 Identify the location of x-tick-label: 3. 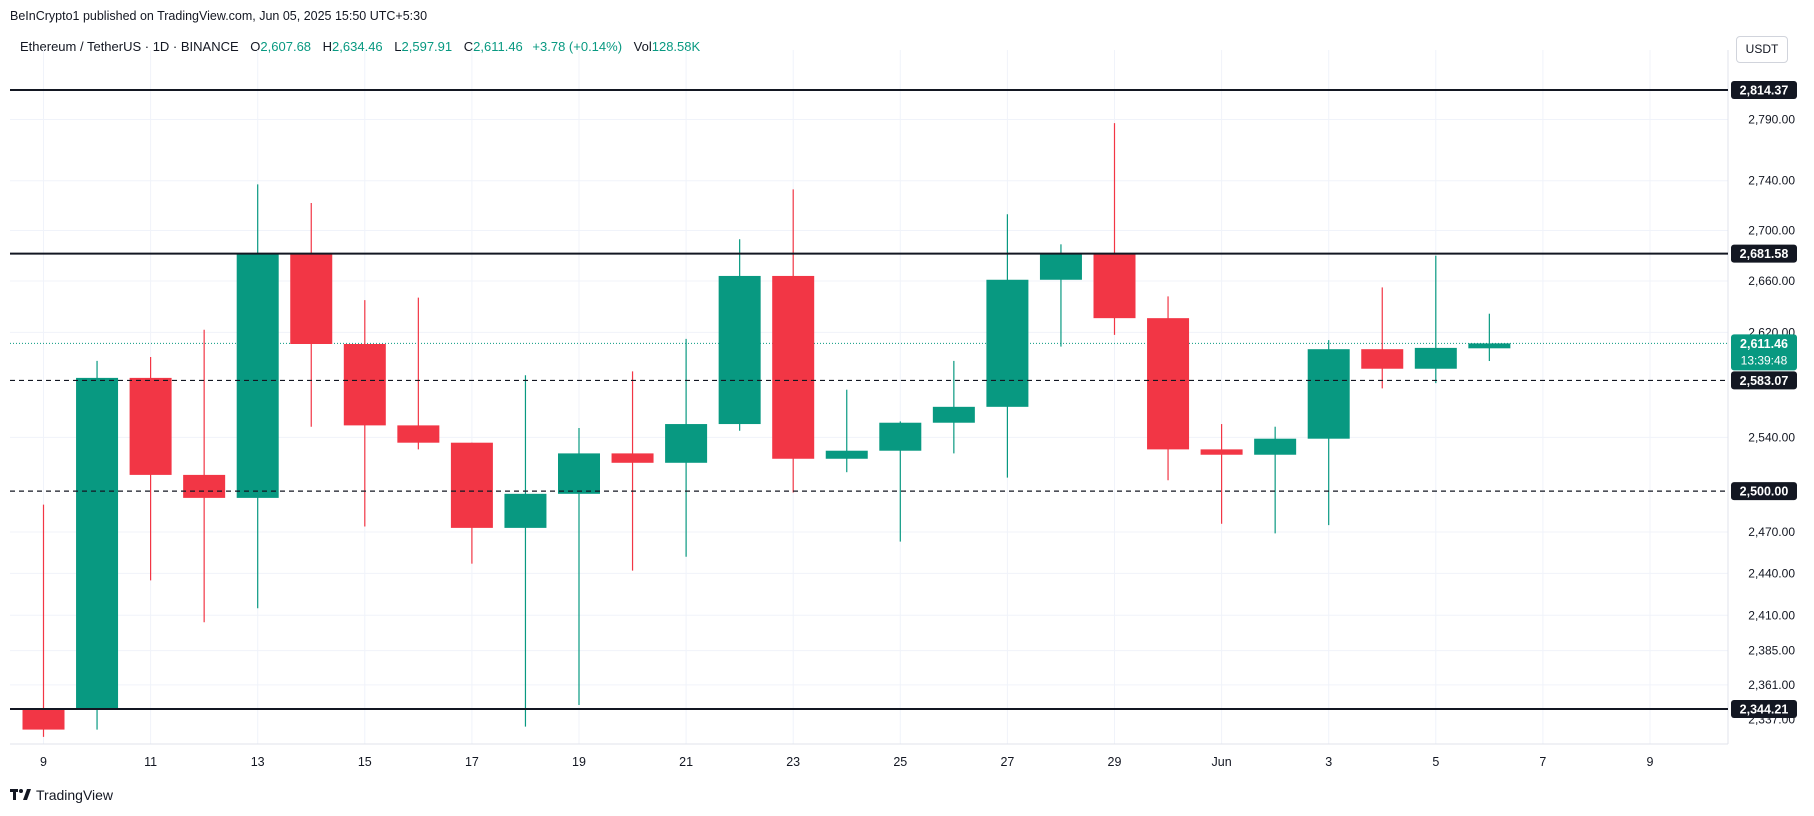
(1328, 762).